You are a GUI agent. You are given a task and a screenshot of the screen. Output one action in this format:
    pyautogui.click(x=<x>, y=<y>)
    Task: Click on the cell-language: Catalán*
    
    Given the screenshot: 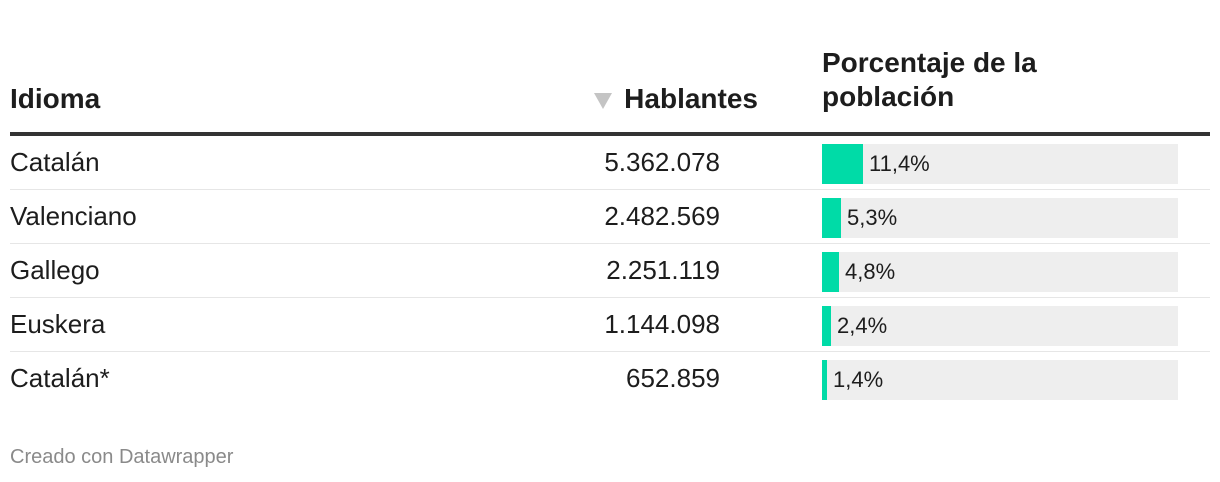 What is the action you would take?
    pyautogui.click(x=60, y=378)
    